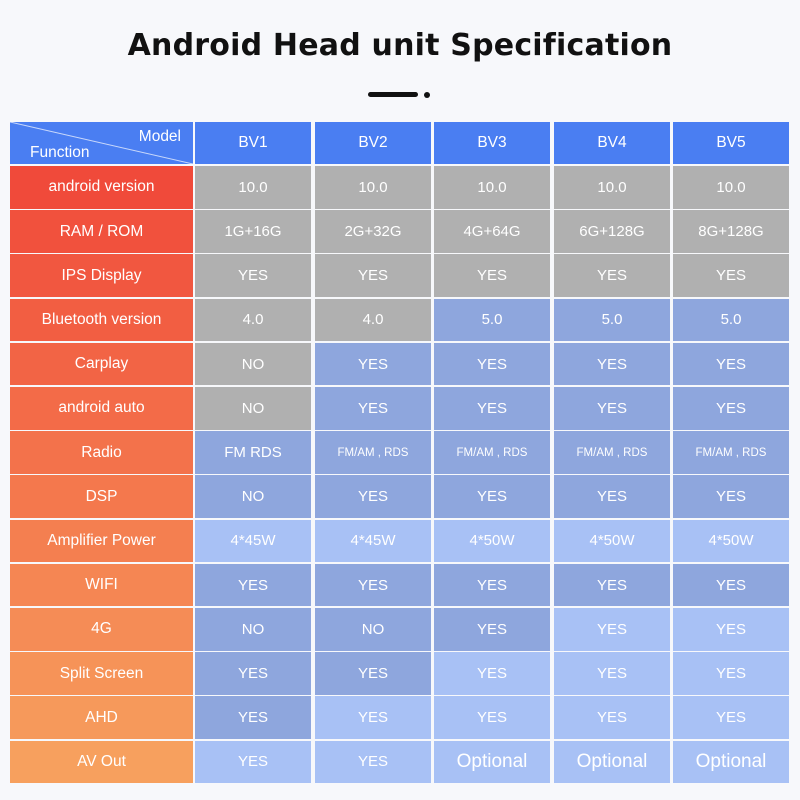 This screenshot has height=800, width=800. Describe the element at coordinates (731, 231) in the screenshot. I see `spec-cell: 8G+128G` at that location.